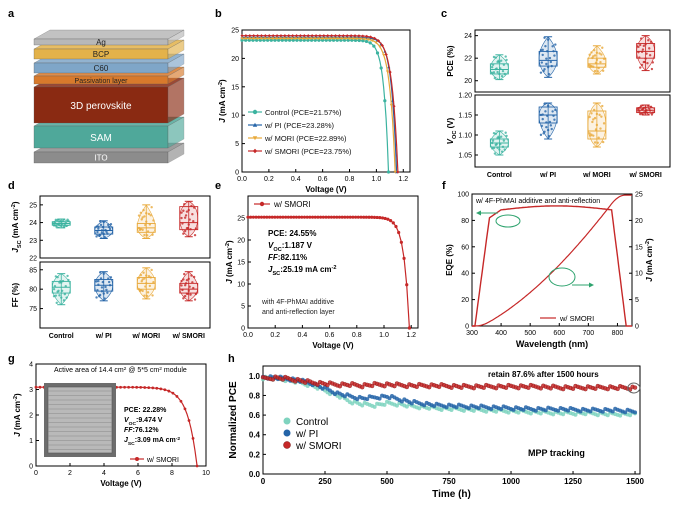 Image resolution: width=677 pixels, height=505 pixels. Describe the element at coordinates (243, 307) in the screenshot. I see `y-tick-label: 5` at that location.